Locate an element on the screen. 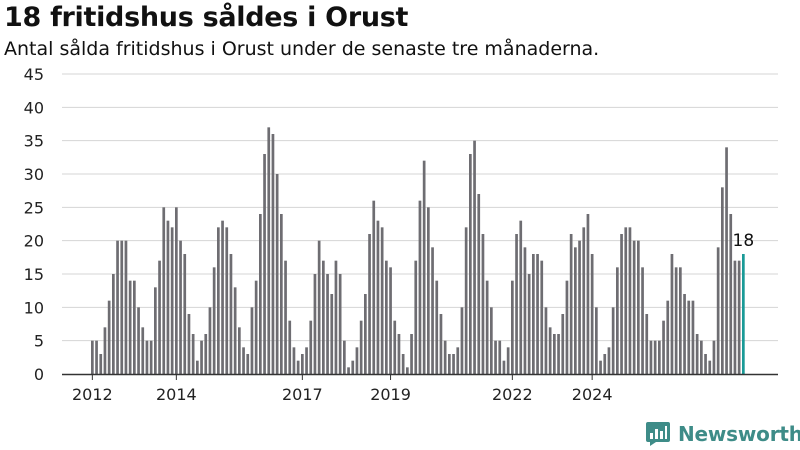 Image resolution: width=800 pixels, height=450 pixels. y-tick-label: 10 is located at coordinates (34, 307).